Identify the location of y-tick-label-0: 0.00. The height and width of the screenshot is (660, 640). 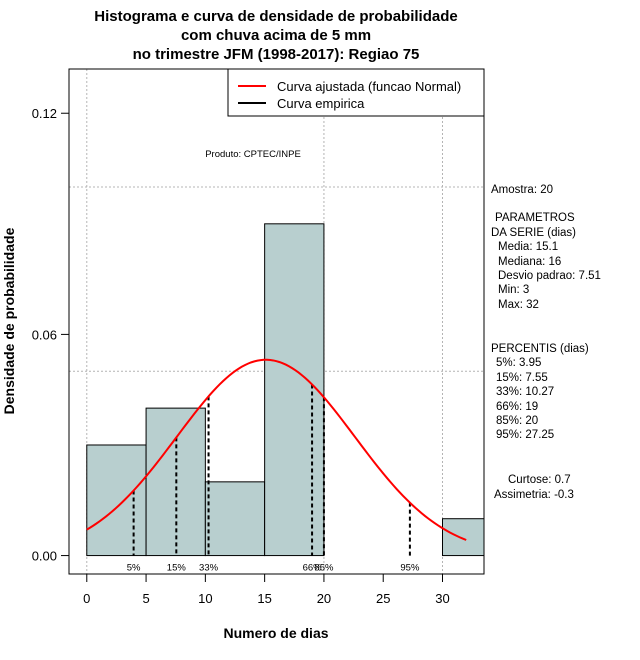
(44, 556).